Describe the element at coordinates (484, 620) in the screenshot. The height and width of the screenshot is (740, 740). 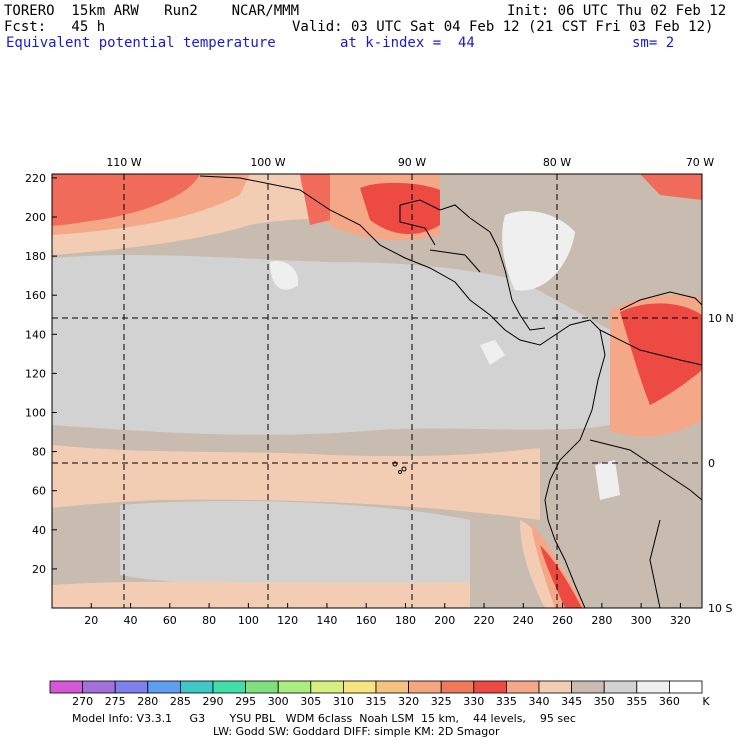
I see `x-tick-label: 220` at that location.